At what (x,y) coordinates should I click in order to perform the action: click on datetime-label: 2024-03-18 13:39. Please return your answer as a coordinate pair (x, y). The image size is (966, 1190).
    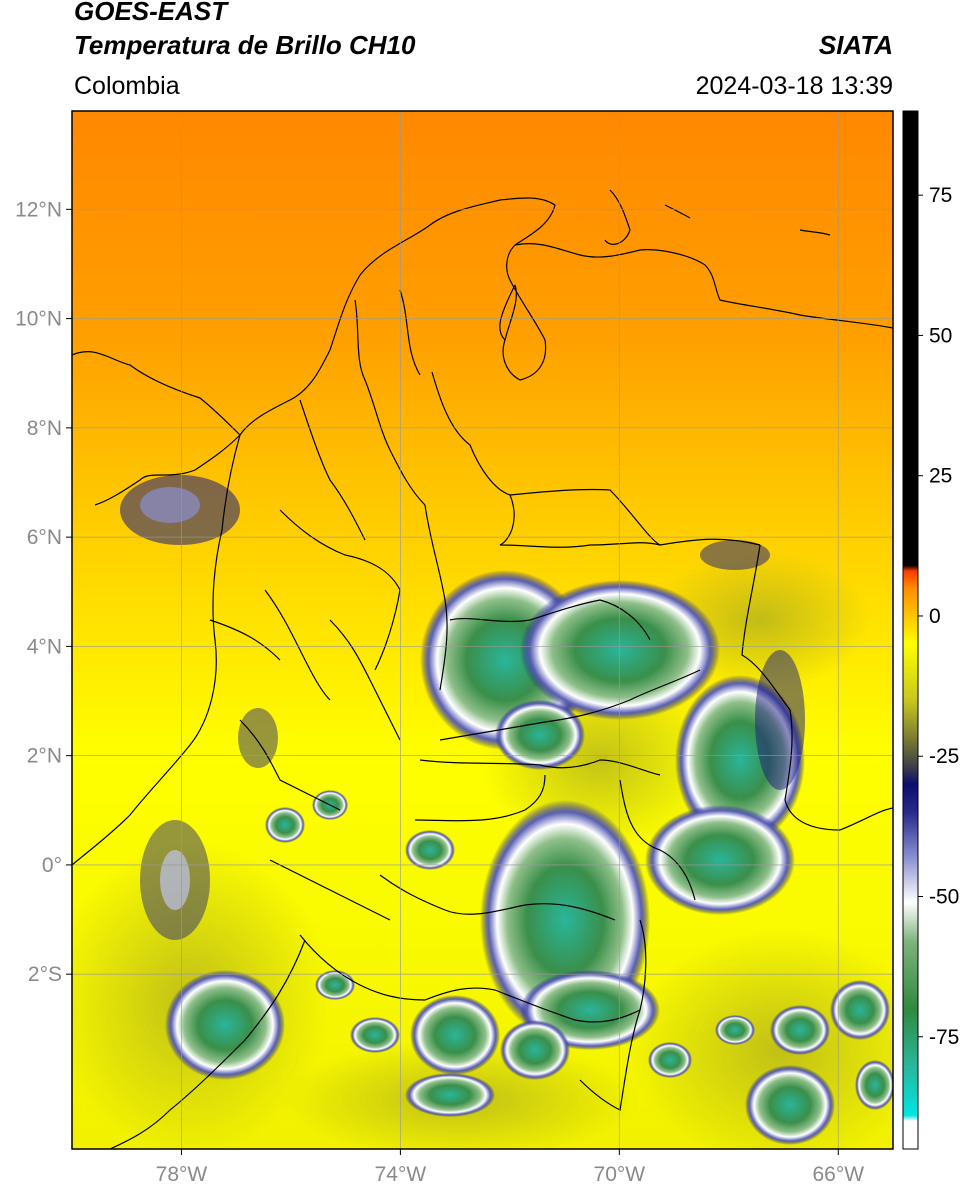
    Looking at the image, I should click on (794, 86).